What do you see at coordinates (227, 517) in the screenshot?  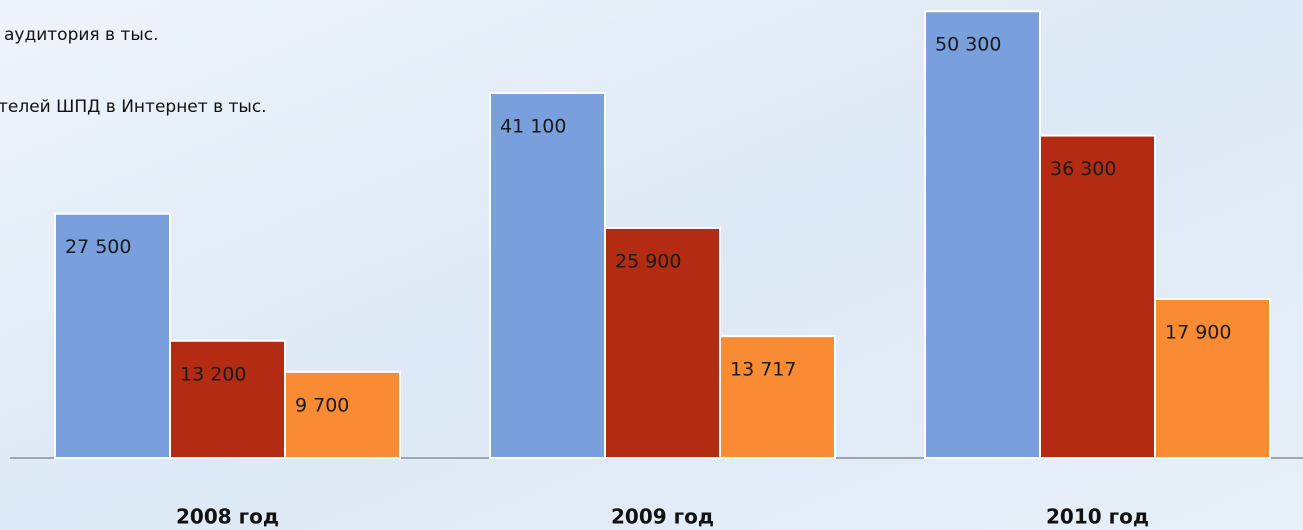 I see `x-tick-label: 2008 год` at bounding box center [227, 517].